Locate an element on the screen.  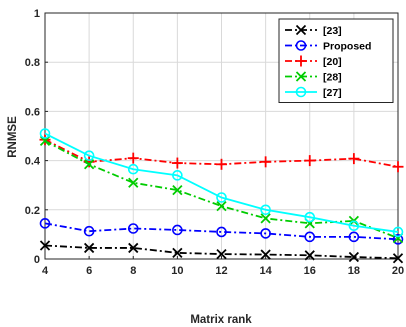
series-line is located at coordinates (221, 231).